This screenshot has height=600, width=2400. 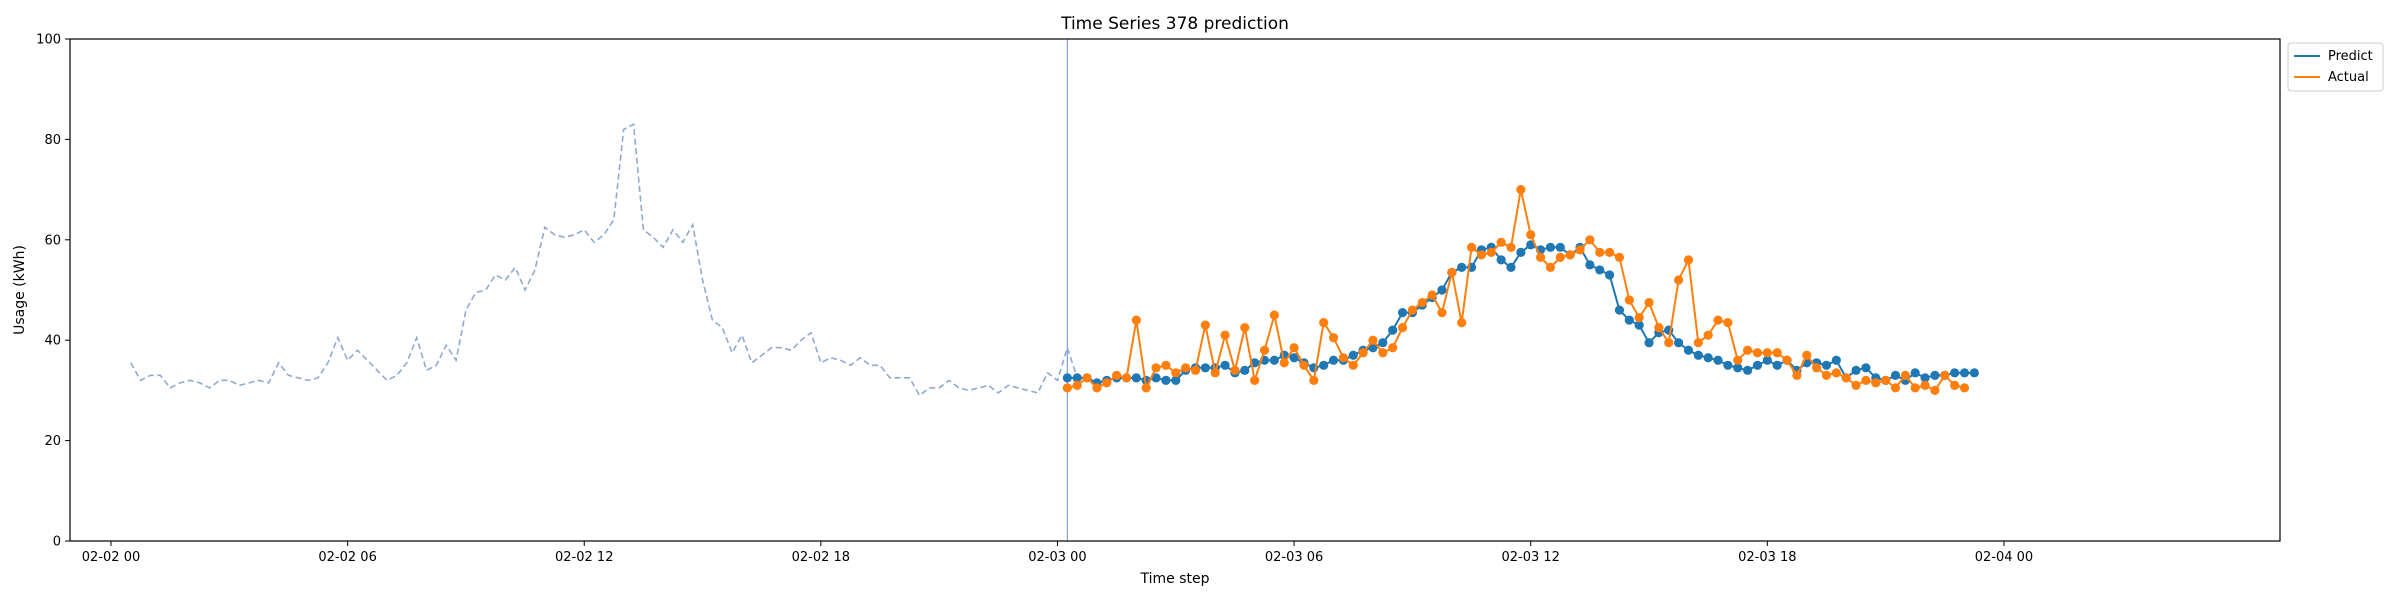 I want to click on legend: Predict Actual, so click(x=2335, y=67).